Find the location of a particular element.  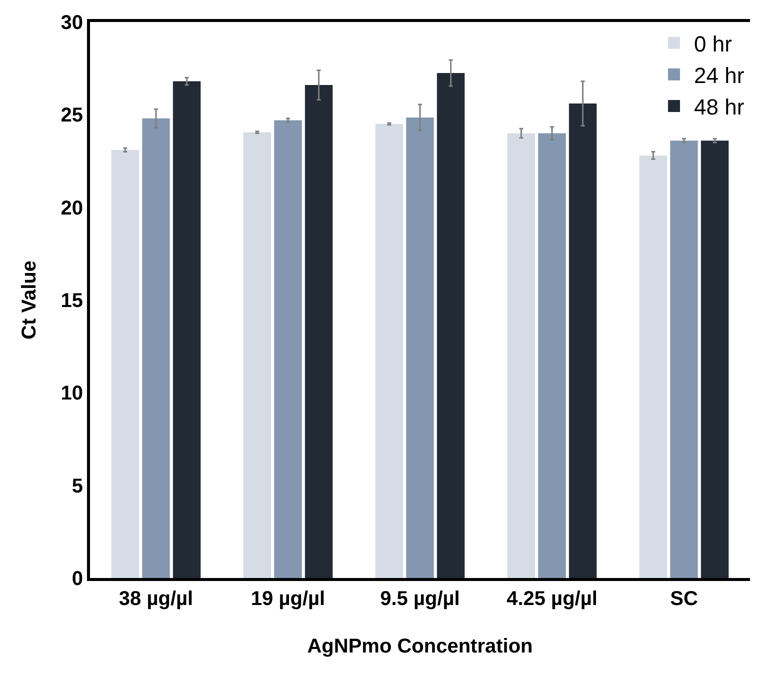

x-tick-label: 38 µg/µl is located at coordinates (156, 599).